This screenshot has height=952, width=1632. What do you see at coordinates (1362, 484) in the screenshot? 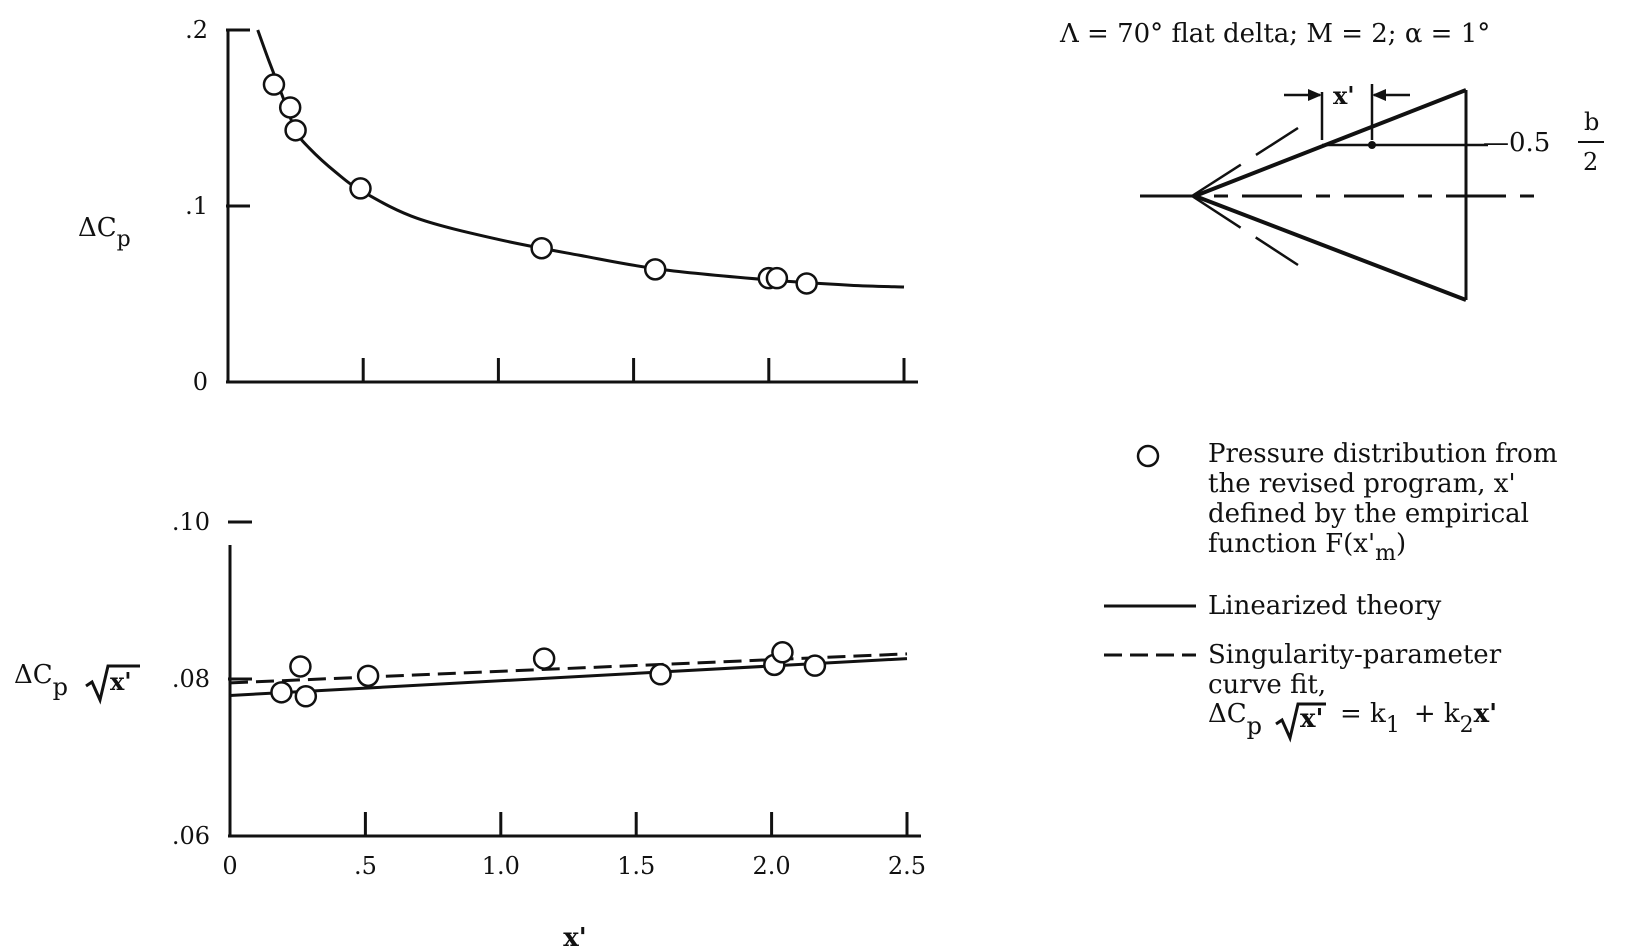
I see `legend-circle-line-2: the revised program, x'` at bounding box center [1362, 484].